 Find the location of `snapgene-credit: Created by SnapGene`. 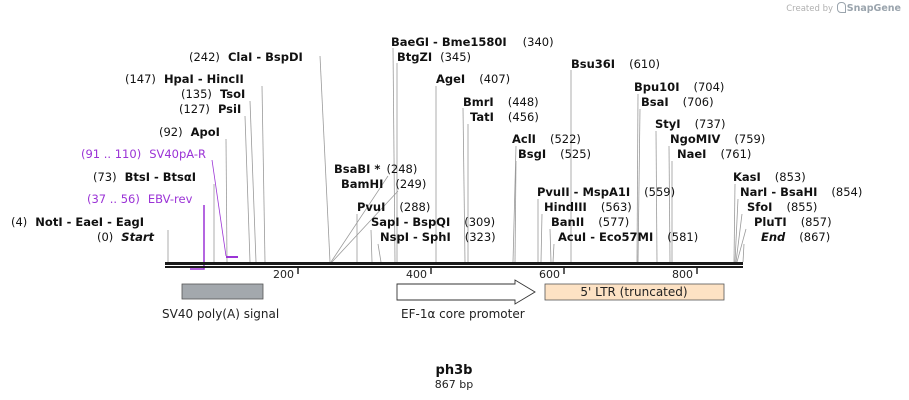

snapgene-credit: Created by SnapGene is located at coordinates (843, 8).